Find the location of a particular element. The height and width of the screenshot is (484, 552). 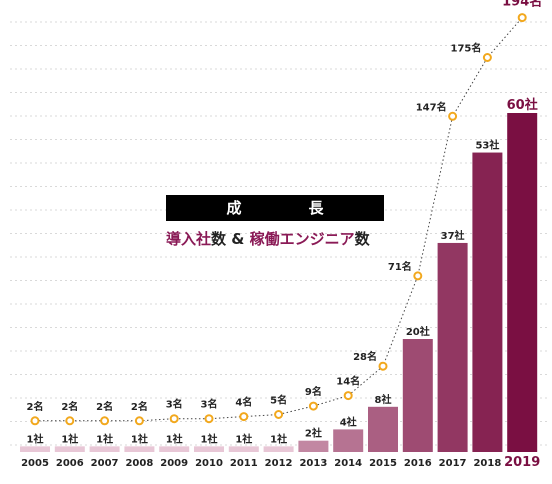

x-tick-label: 2005 is located at coordinates (35, 463).